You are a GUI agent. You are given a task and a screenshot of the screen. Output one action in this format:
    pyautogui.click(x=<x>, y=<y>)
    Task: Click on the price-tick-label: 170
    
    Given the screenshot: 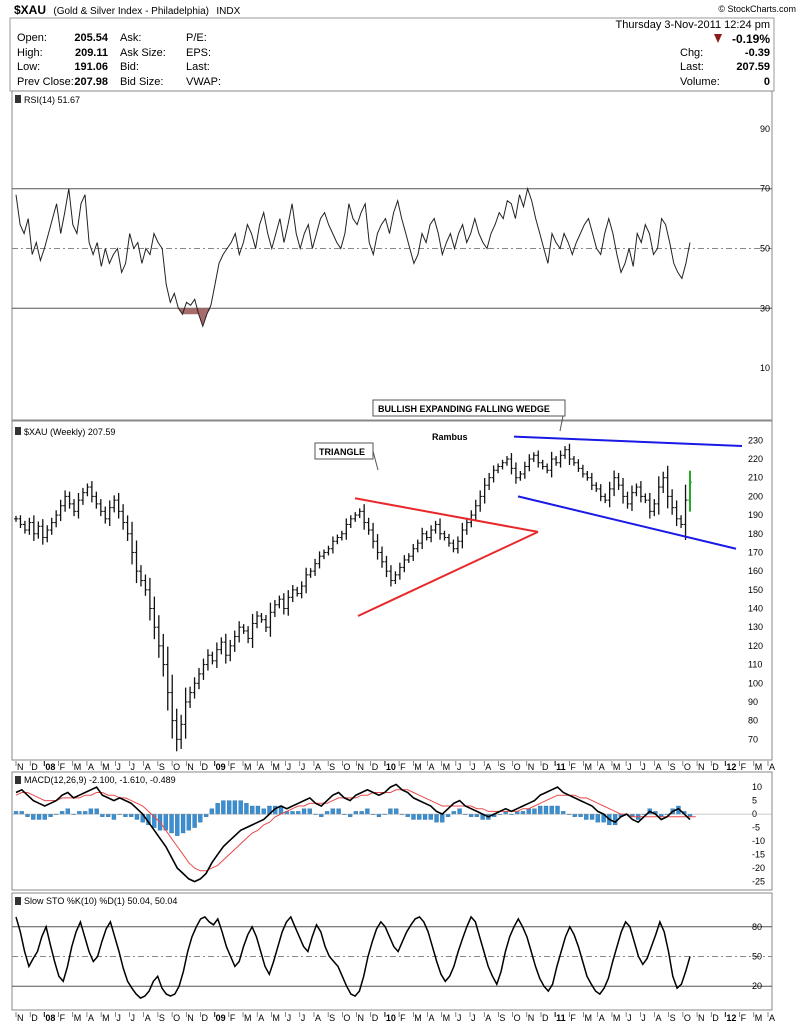 What is the action you would take?
    pyautogui.click(x=755, y=552)
    